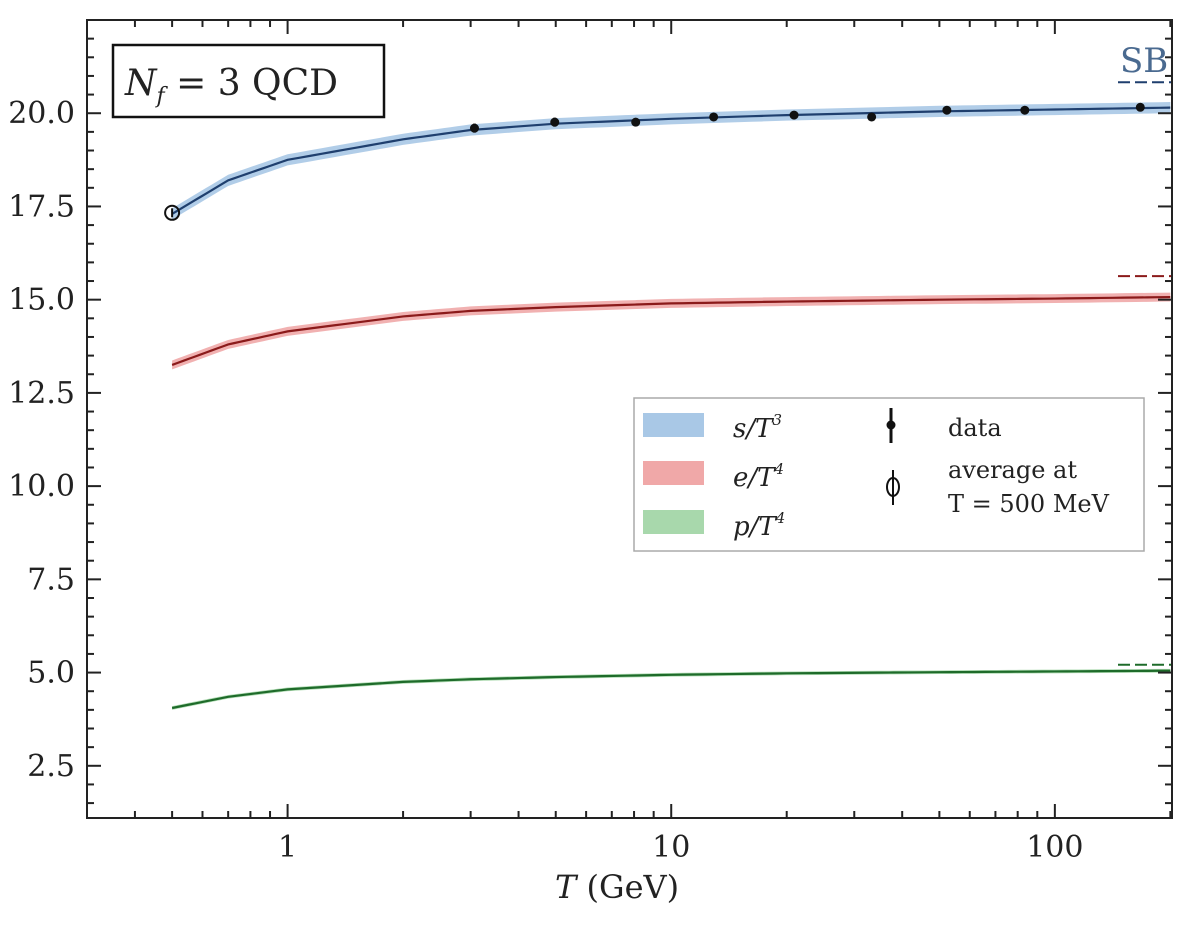 This screenshot has width=1185, height=934. Describe the element at coordinates (41, 393) in the screenshot. I see `y-tick-label: 12.5` at that location.